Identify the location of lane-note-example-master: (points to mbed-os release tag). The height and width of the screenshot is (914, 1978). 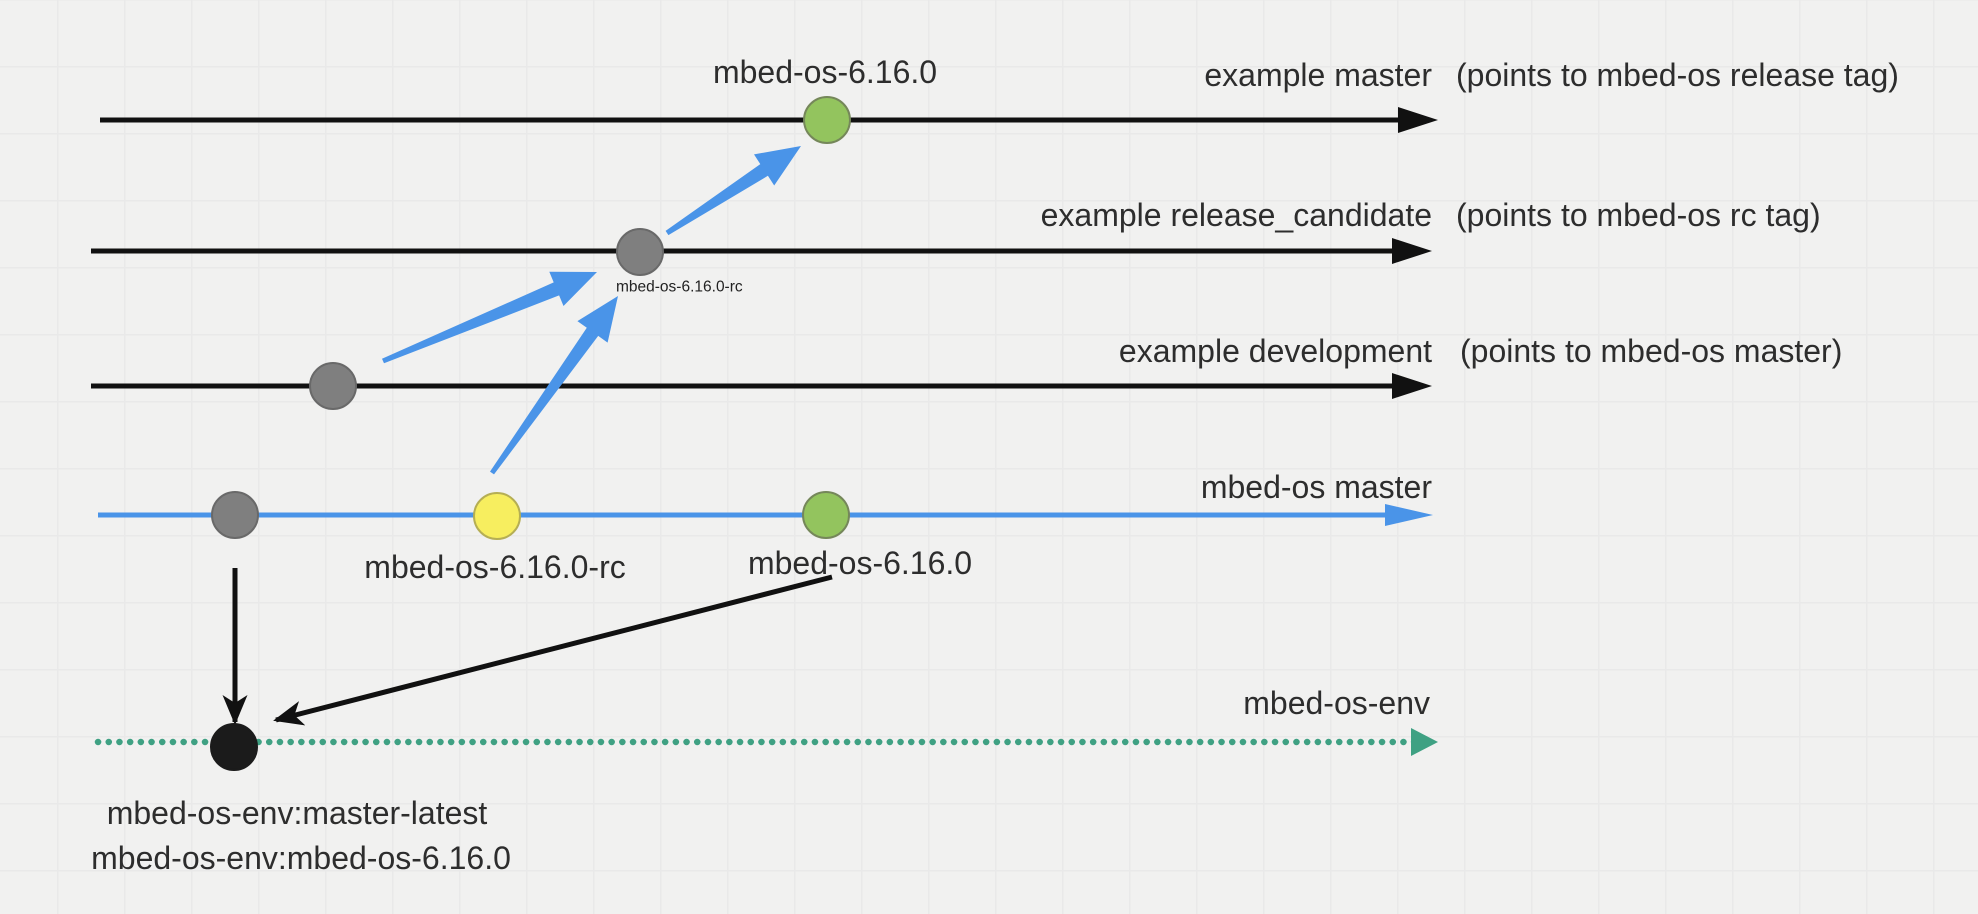
(1677, 75).